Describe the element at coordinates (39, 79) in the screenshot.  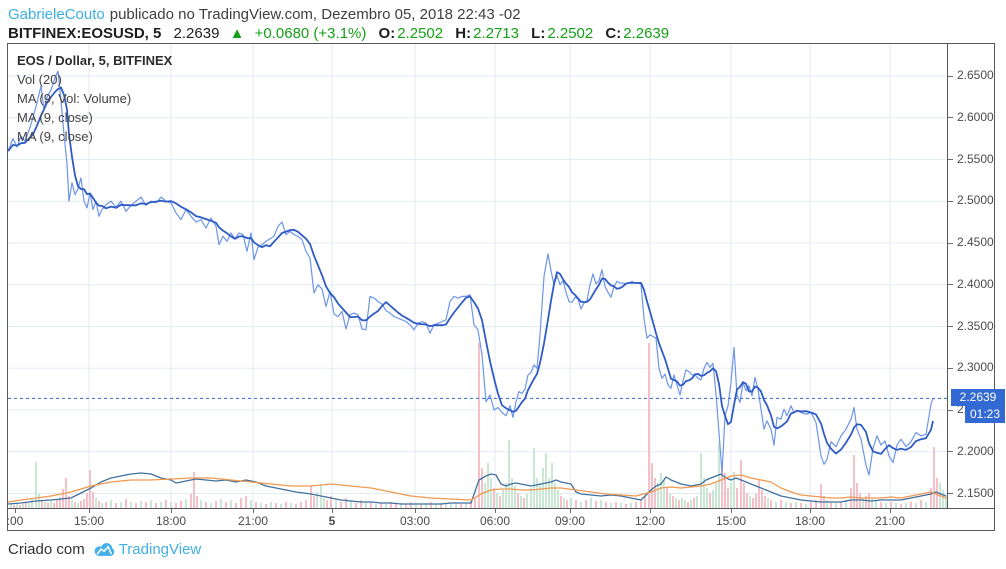
I see `legend-item-volume: Vol (20)` at that location.